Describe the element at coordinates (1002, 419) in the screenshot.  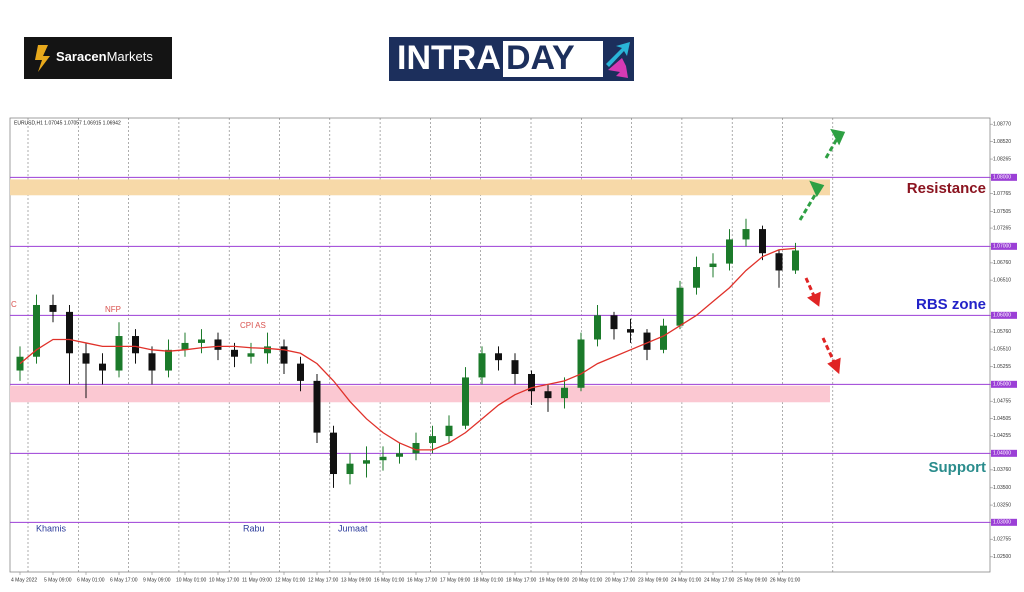
I see `y-tick-label: 1.04505` at that location.